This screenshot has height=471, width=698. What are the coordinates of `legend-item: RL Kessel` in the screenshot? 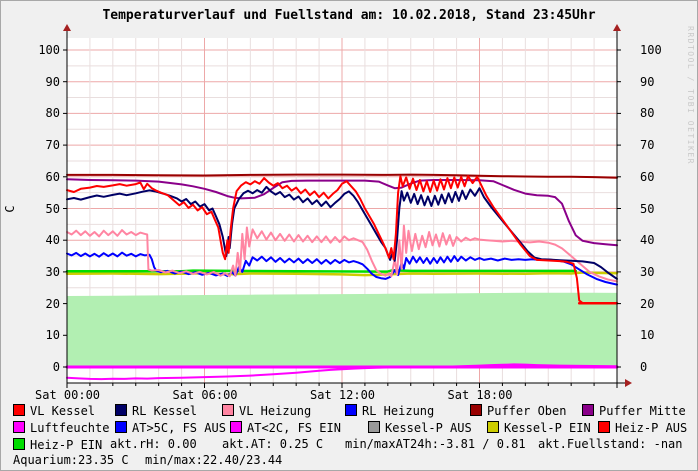 It's located at (156, 410).